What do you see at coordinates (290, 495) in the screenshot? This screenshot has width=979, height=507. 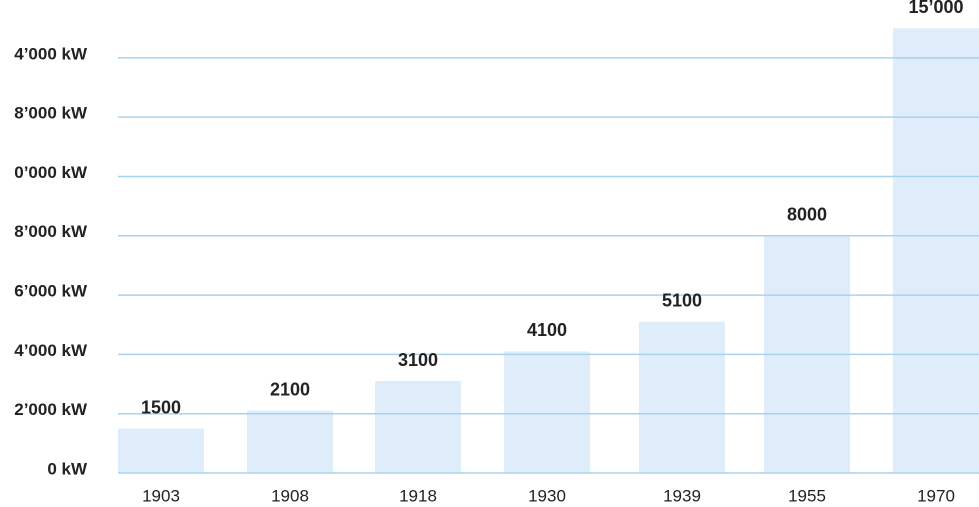 I see `x-tick-label: 1908` at bounding box center [290, 495].